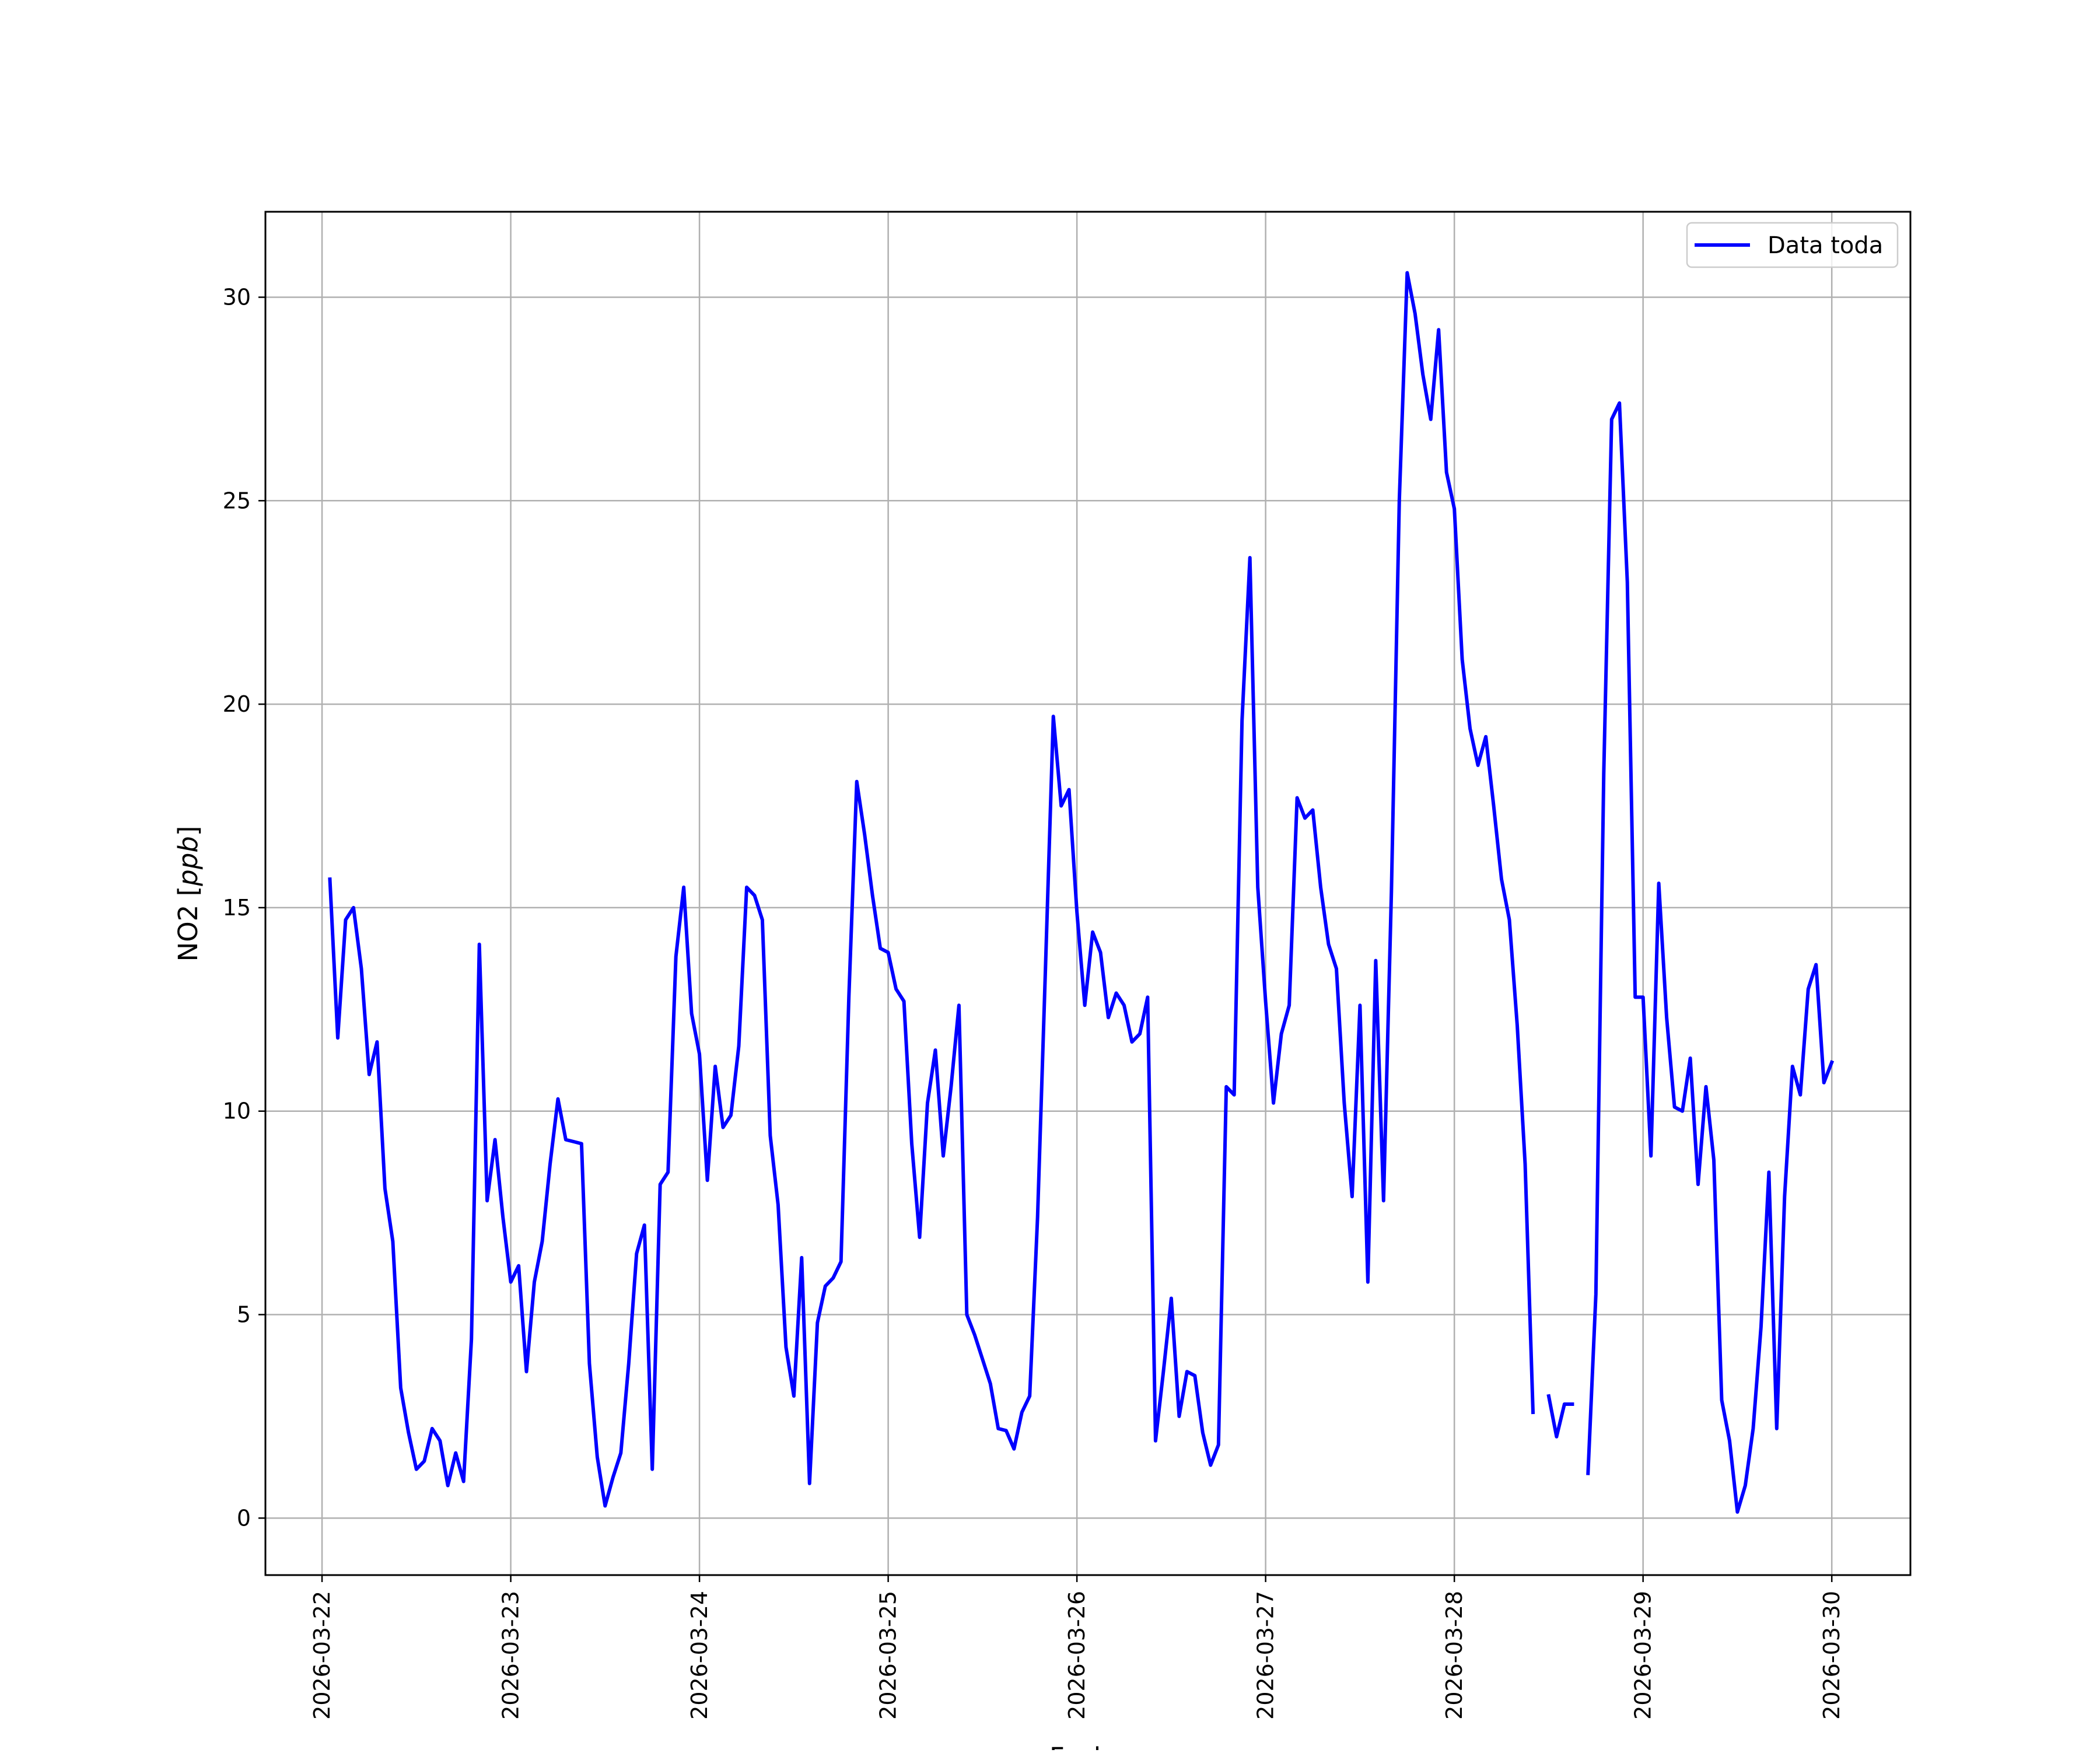 The height and width of the screenshot is (1753, 2100). I want to click on y-axis-label-prefix: NO2 [, so click(188, 924).